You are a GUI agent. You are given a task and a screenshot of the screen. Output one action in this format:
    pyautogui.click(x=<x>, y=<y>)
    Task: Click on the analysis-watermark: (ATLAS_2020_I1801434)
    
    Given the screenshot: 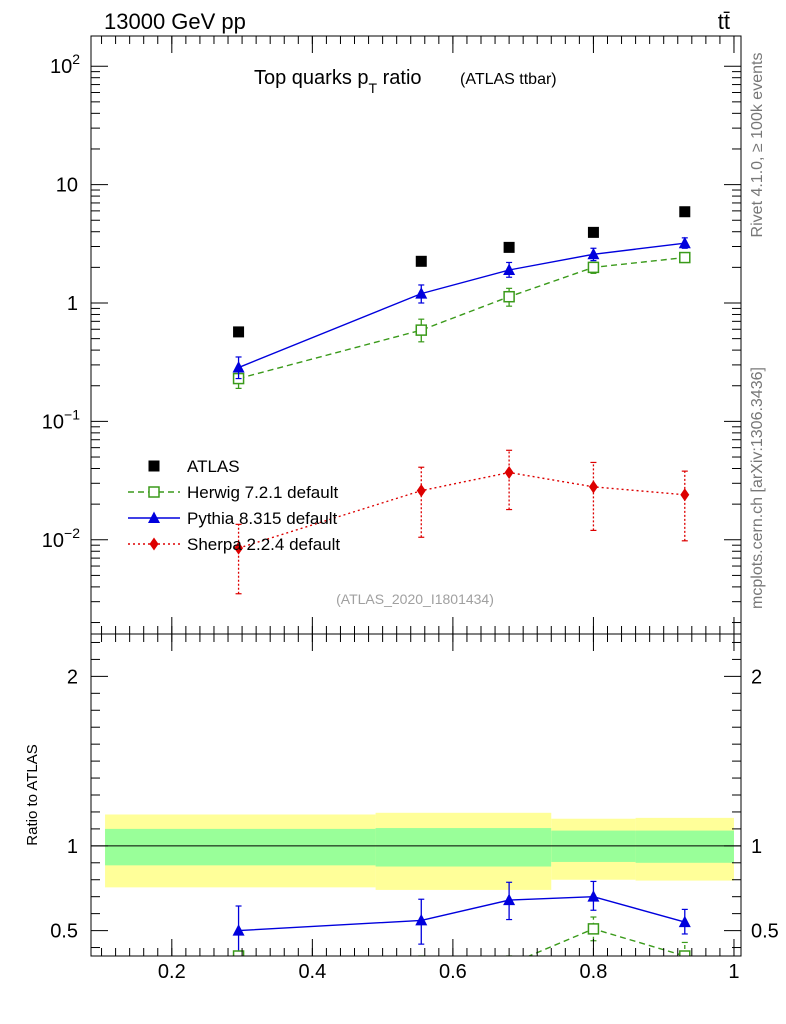 What is the action you would take?
    pyautogui.click(x=415, y=599)
    